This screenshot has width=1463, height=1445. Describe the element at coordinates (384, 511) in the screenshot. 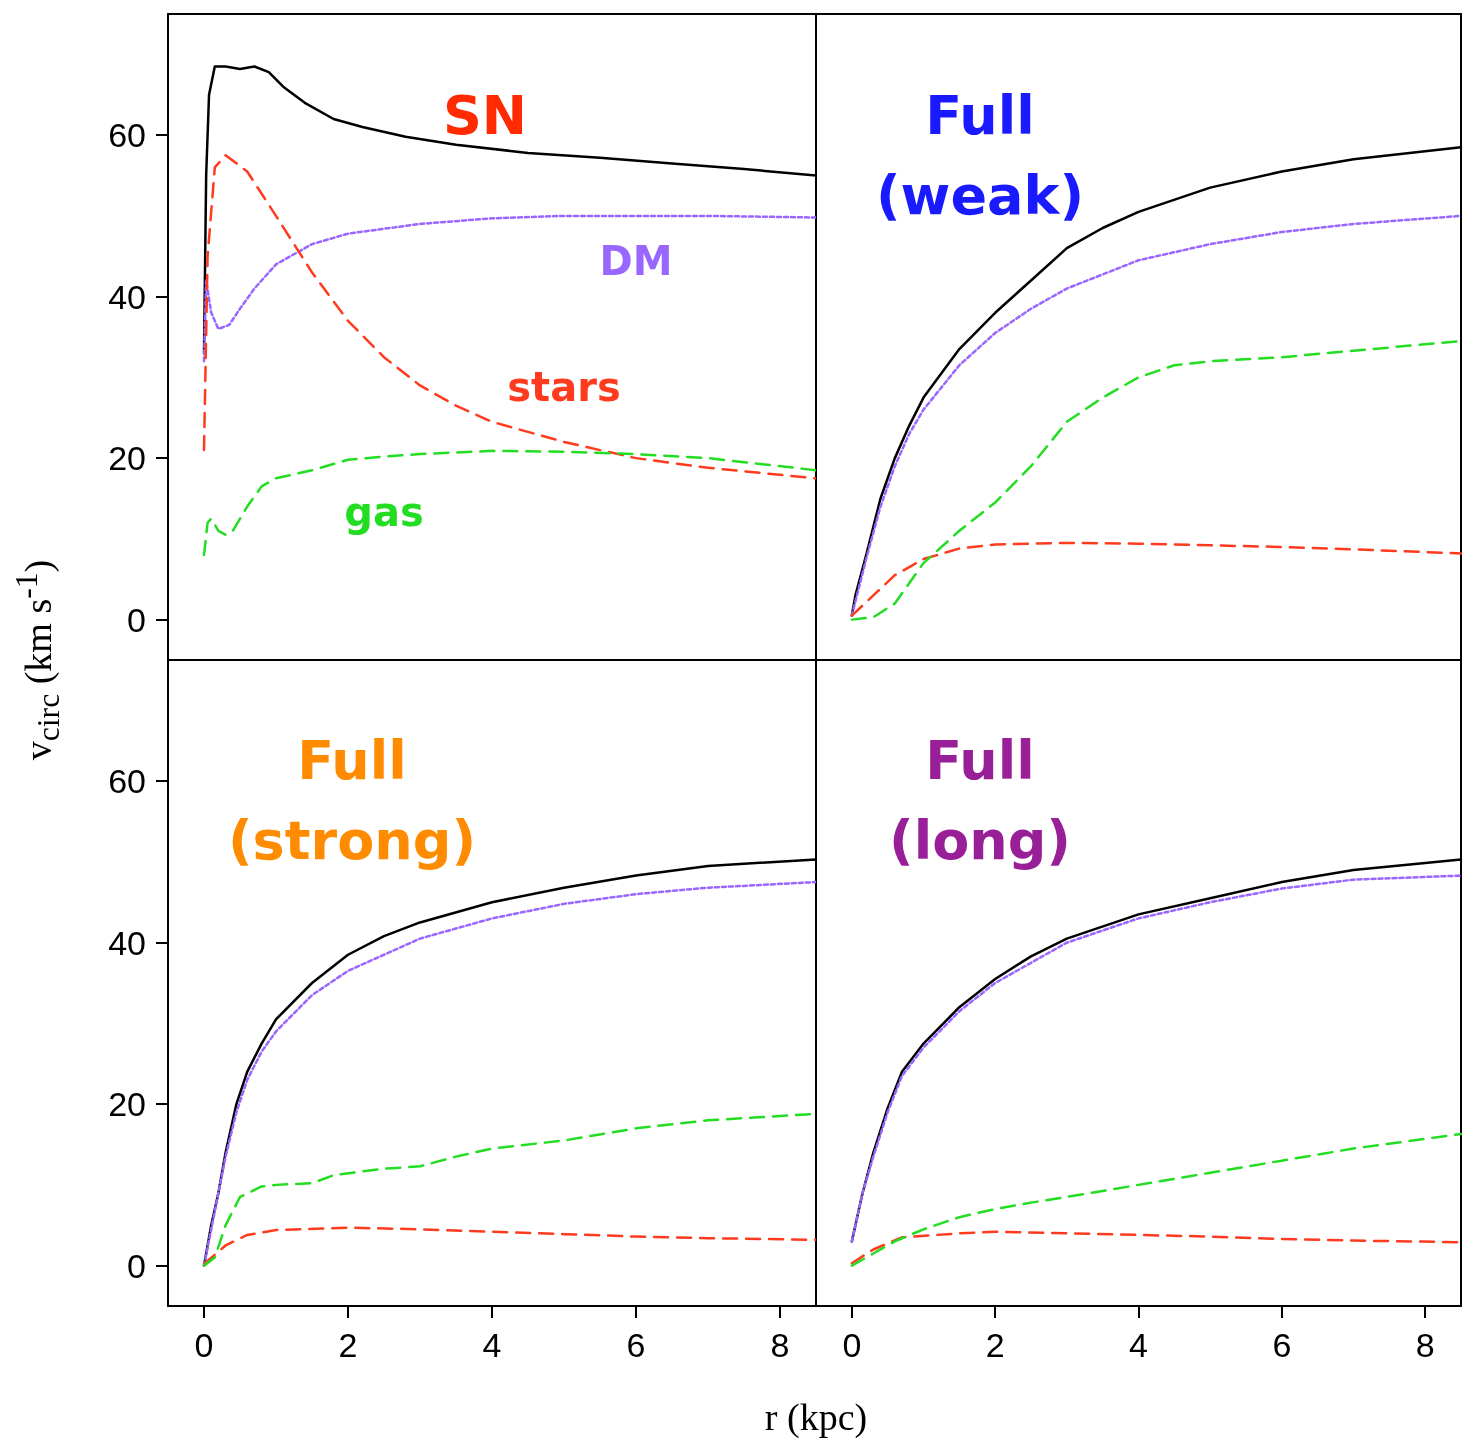

I see `series-label: gas` at that location.